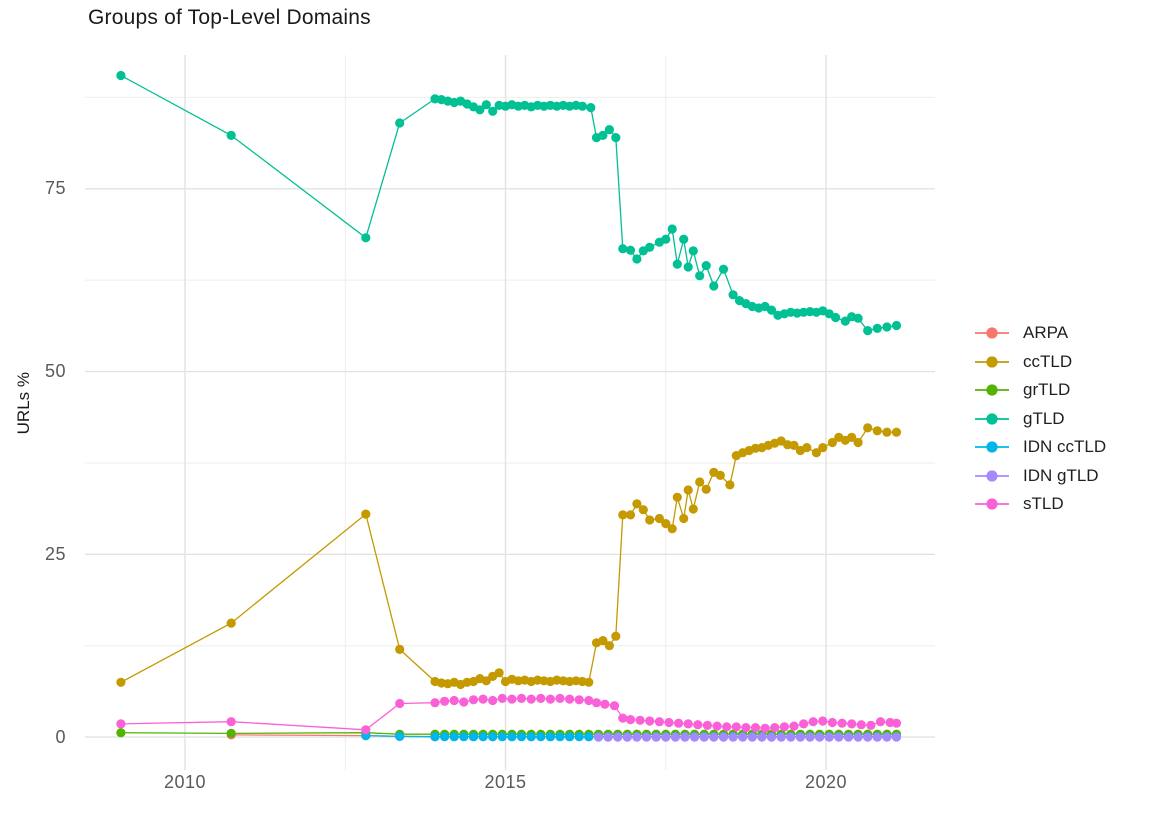 The height and width of the screenshot is (827, 1164). What do you see at coordinates (55, 553) in the screenshot?
I see `y-tick-label: 25` at bounding box center [55, 553].